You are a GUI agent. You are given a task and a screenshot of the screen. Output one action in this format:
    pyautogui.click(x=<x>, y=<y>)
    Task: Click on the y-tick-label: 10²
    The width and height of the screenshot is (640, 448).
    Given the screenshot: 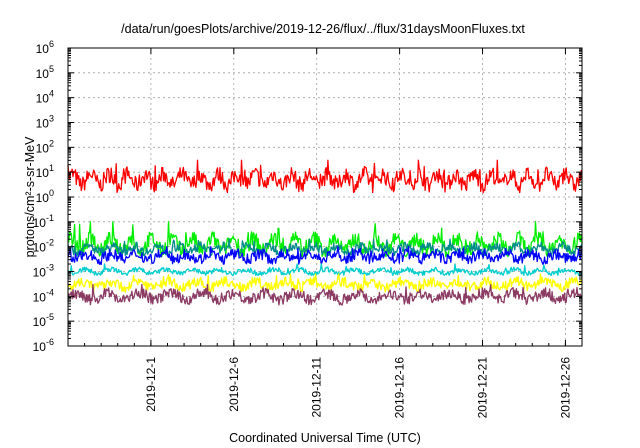 What is the action you would take?
    pyautogui.click(x=45, y=146)
    